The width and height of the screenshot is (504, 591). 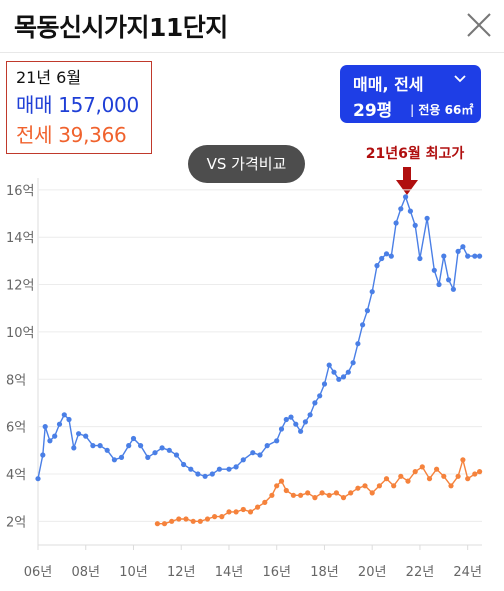 I want to click on type-size-selector: 매매, 전세 29평 | 전용 66㎡, so click(x=410, y=94).